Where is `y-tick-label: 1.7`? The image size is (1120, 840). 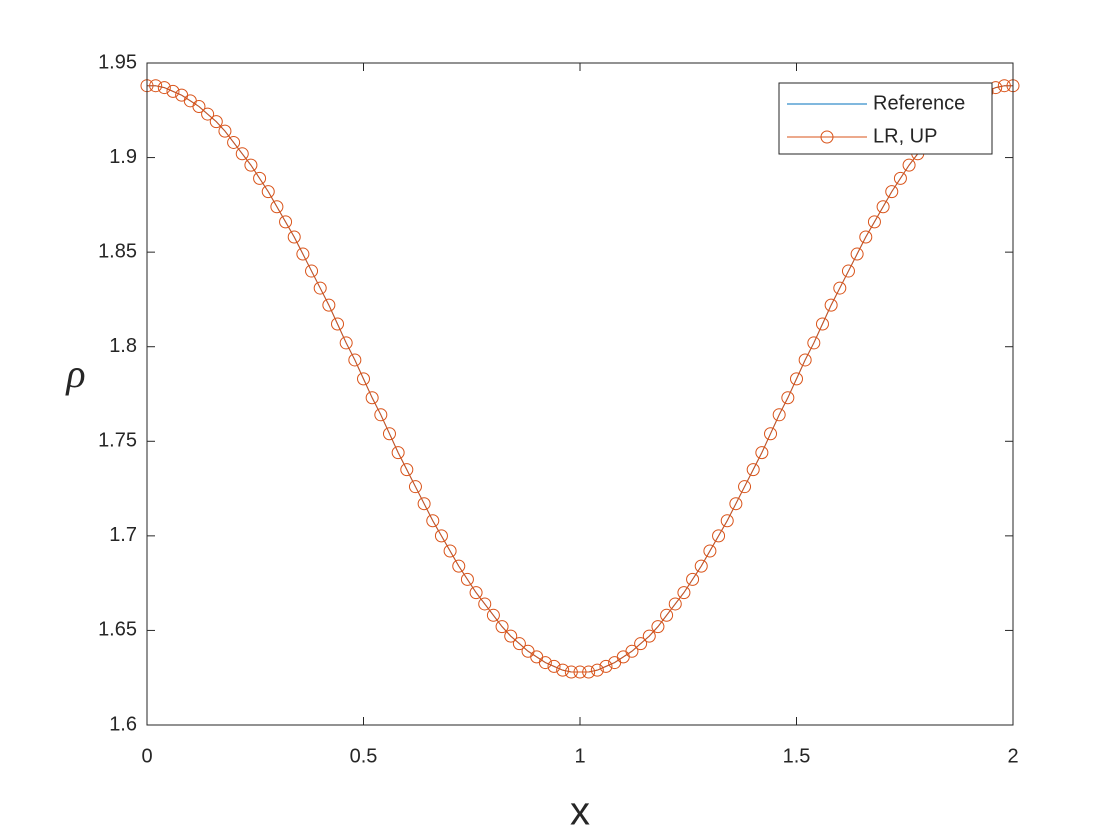 y-tick-label: 1.7 is located at coordinates (123, 535).